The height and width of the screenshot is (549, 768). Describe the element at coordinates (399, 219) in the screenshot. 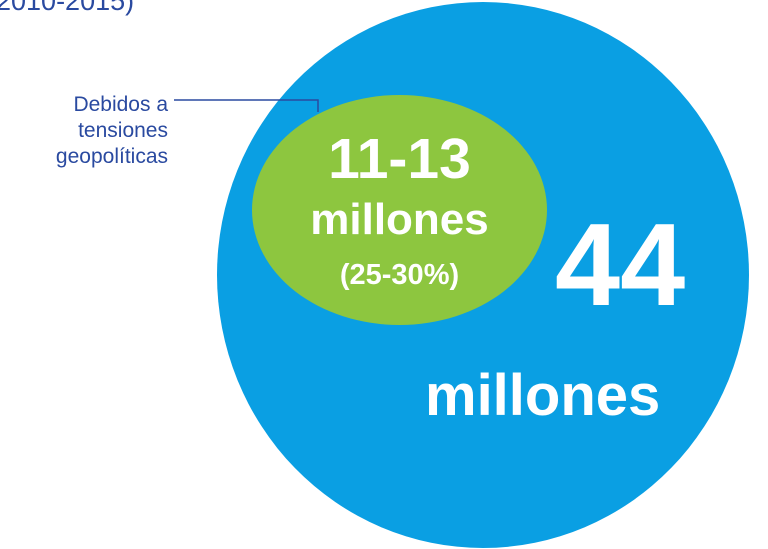

I see `geopolitical-unit: millones` at that location.